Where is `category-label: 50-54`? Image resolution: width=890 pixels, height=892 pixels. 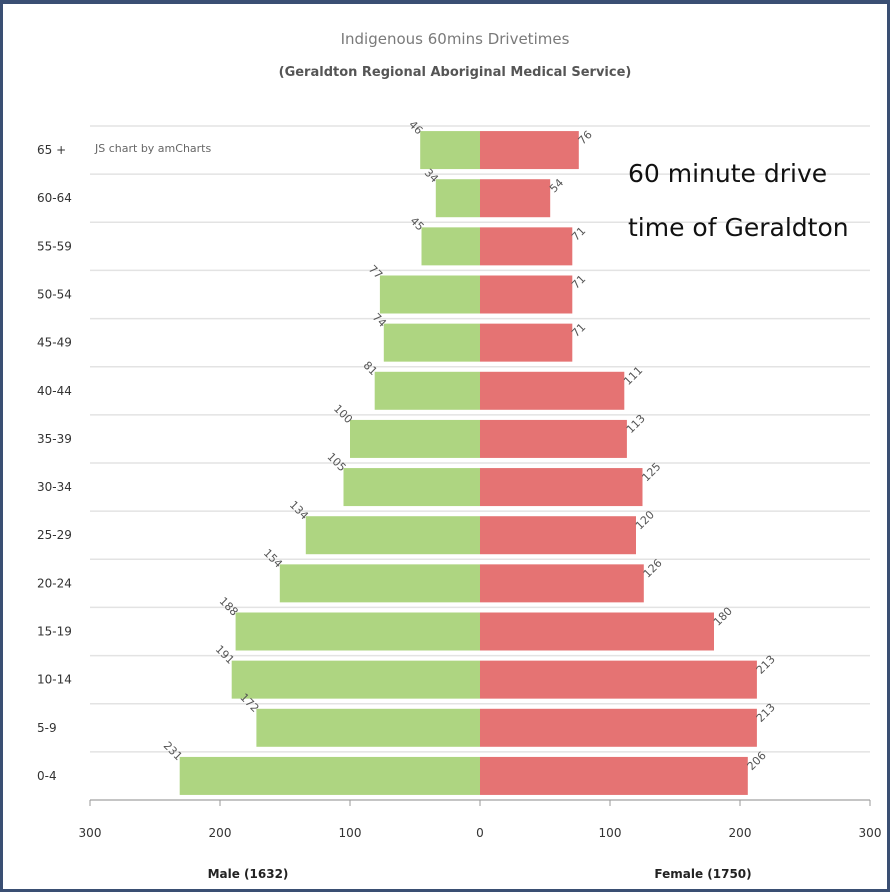 category-label: 50-54 is located at coordinates (54, 295).